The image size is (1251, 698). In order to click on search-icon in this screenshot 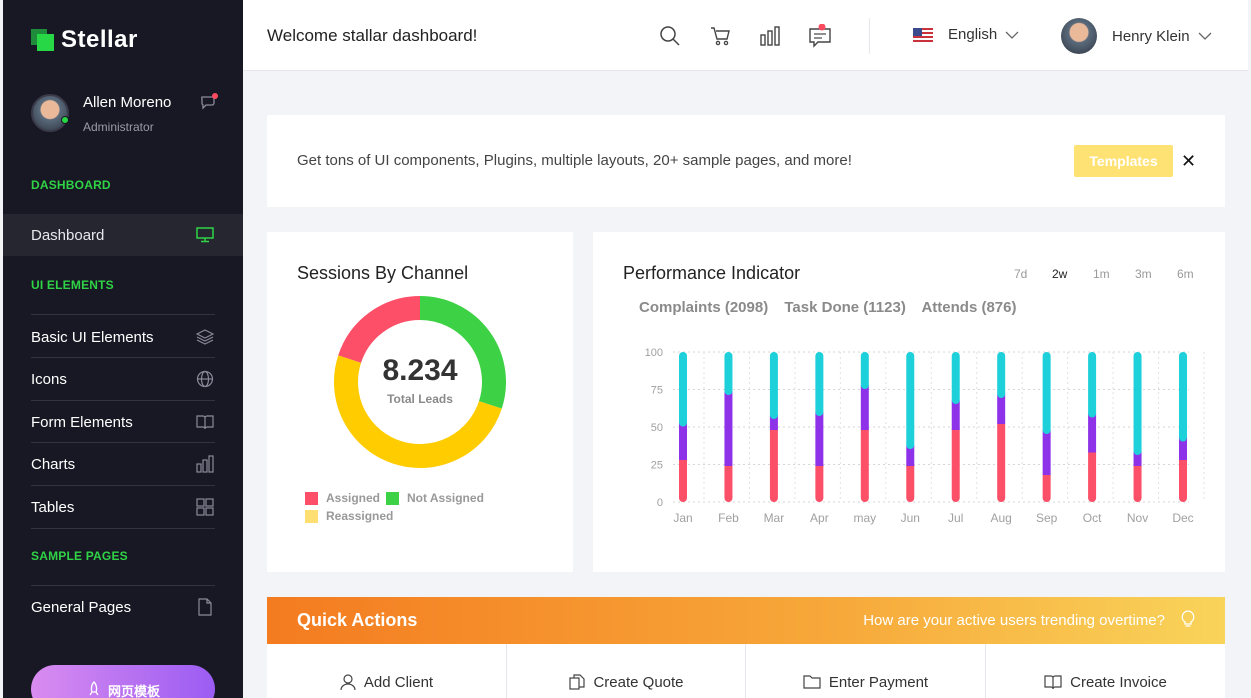, I will do `click(670, 36)`.